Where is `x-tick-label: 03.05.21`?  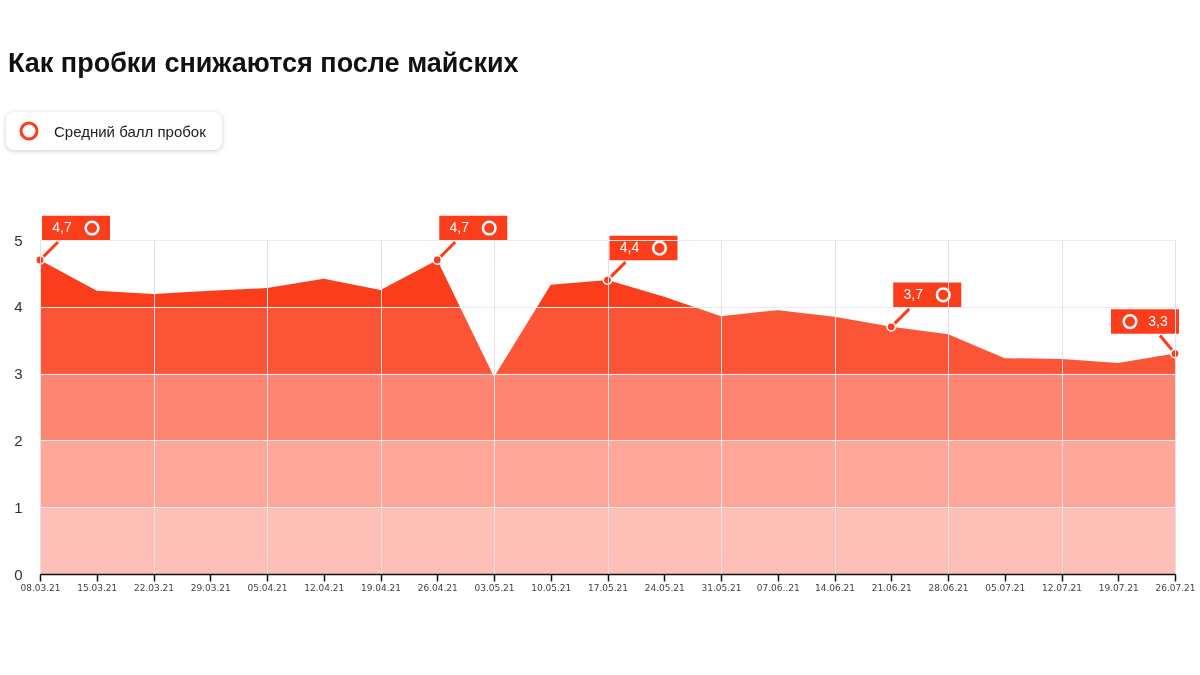
x-tick-label: 03.05.21 is located at coordinates (494, 587).